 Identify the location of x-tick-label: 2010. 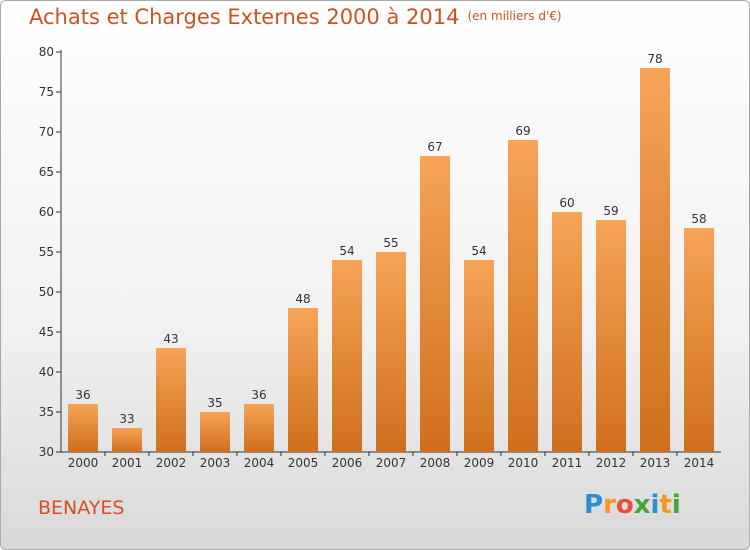
(523, 463).